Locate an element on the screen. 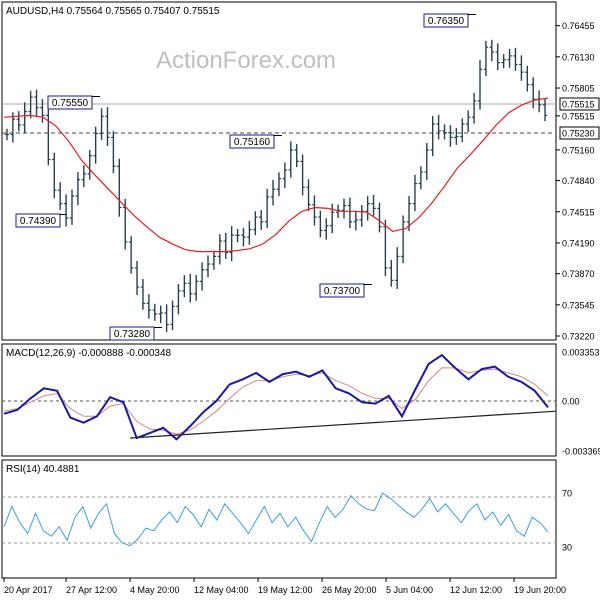 Image resolution: width=600 pixels, height=600 pixels. price-tick-label: 0.75805 is located at coordinates (578, 89).